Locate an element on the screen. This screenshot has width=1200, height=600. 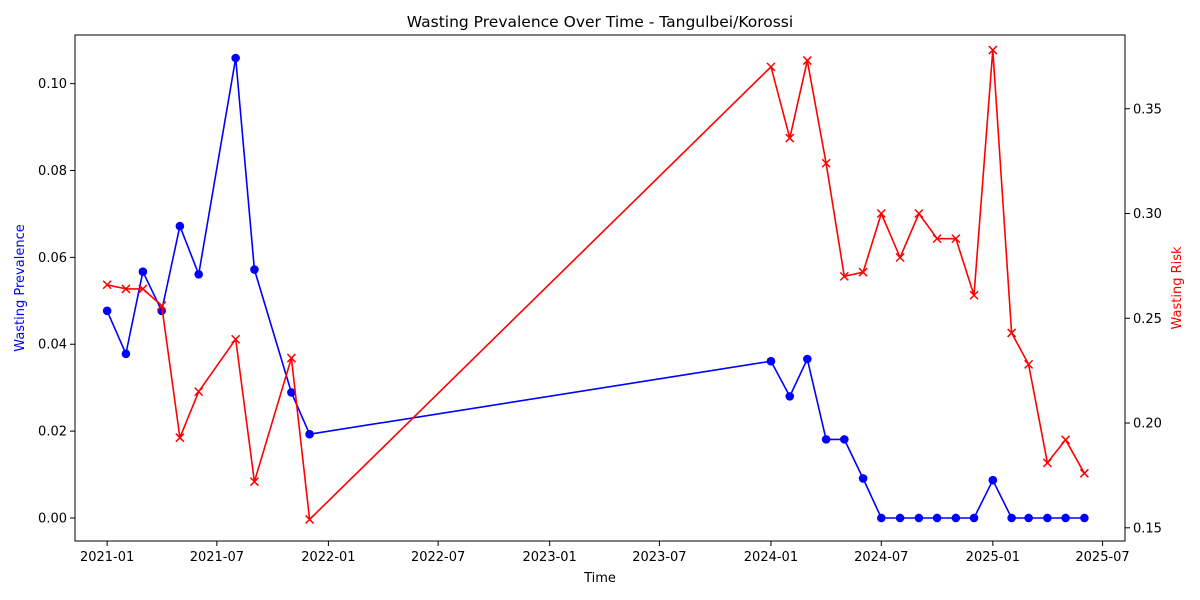
x-tick-label: 2021-07 is located at coordinates (217, 557).